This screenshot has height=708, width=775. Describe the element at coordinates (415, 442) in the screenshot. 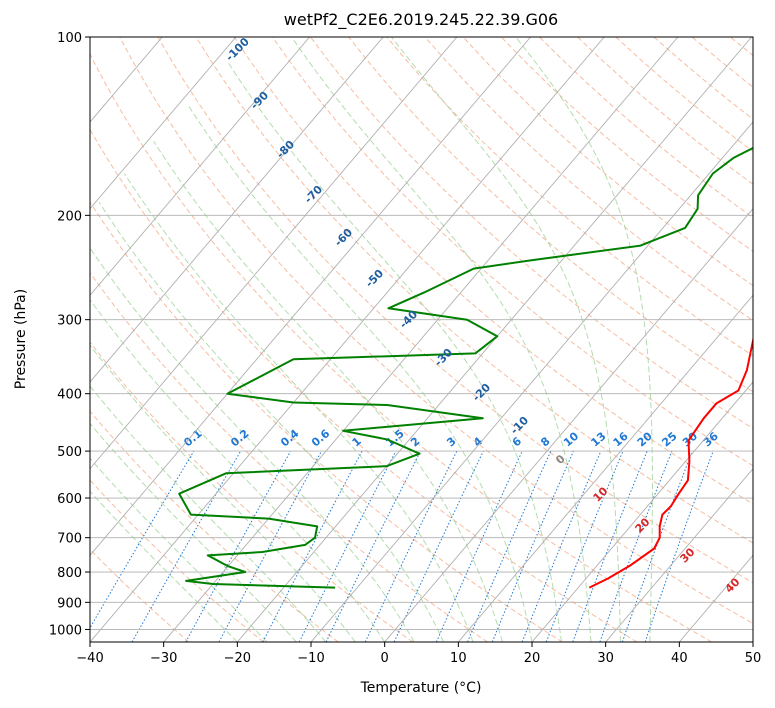

I see `mixing-ratio-label: 2` at that location.